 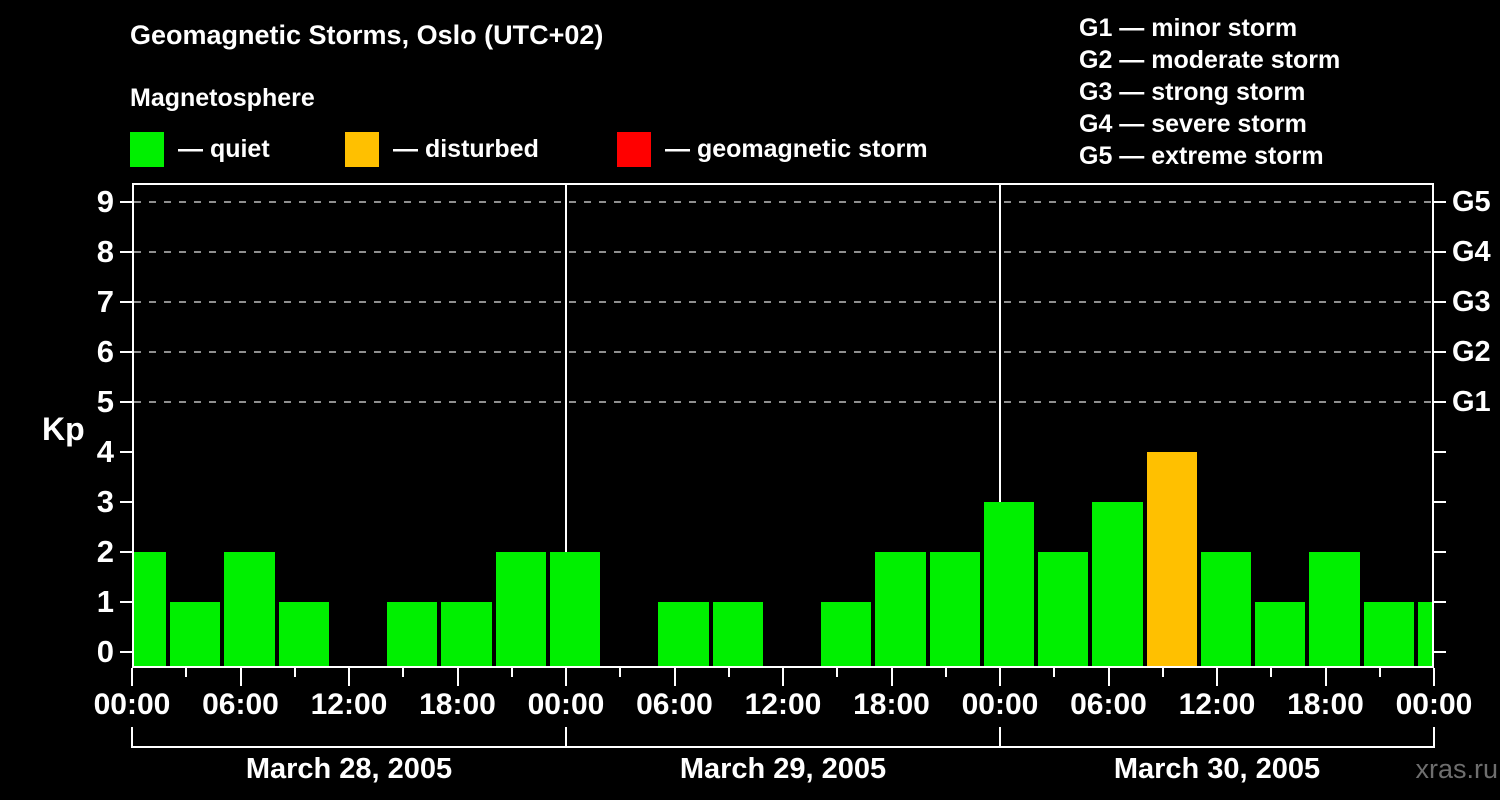 What do you see at coordinates (105, 551) in the screenshot?
I see `y-axis-label: 2` at bounding box center [105, 551].